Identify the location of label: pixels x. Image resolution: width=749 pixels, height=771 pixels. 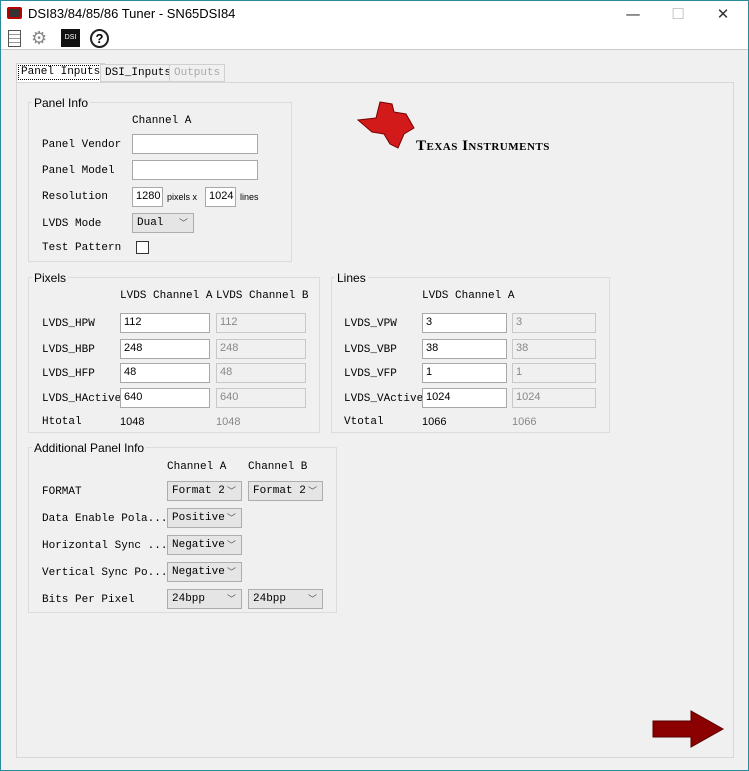
(182, 197).